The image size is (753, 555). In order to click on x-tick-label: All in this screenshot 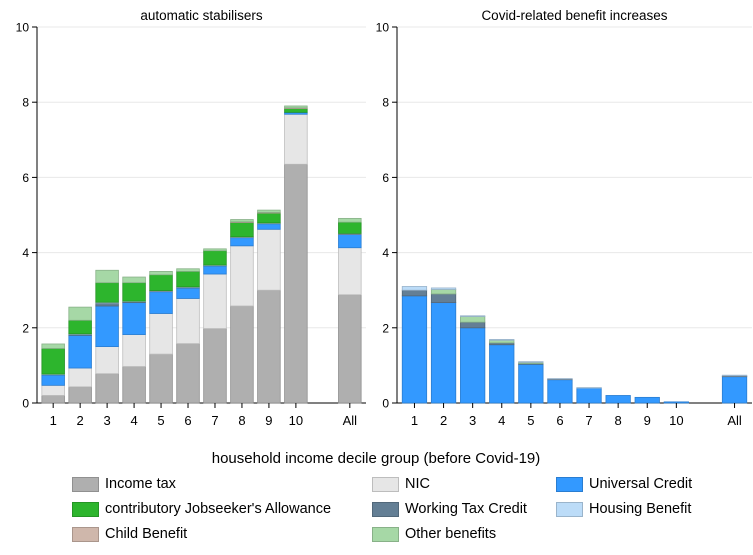, I will do `click(350, 420)`.